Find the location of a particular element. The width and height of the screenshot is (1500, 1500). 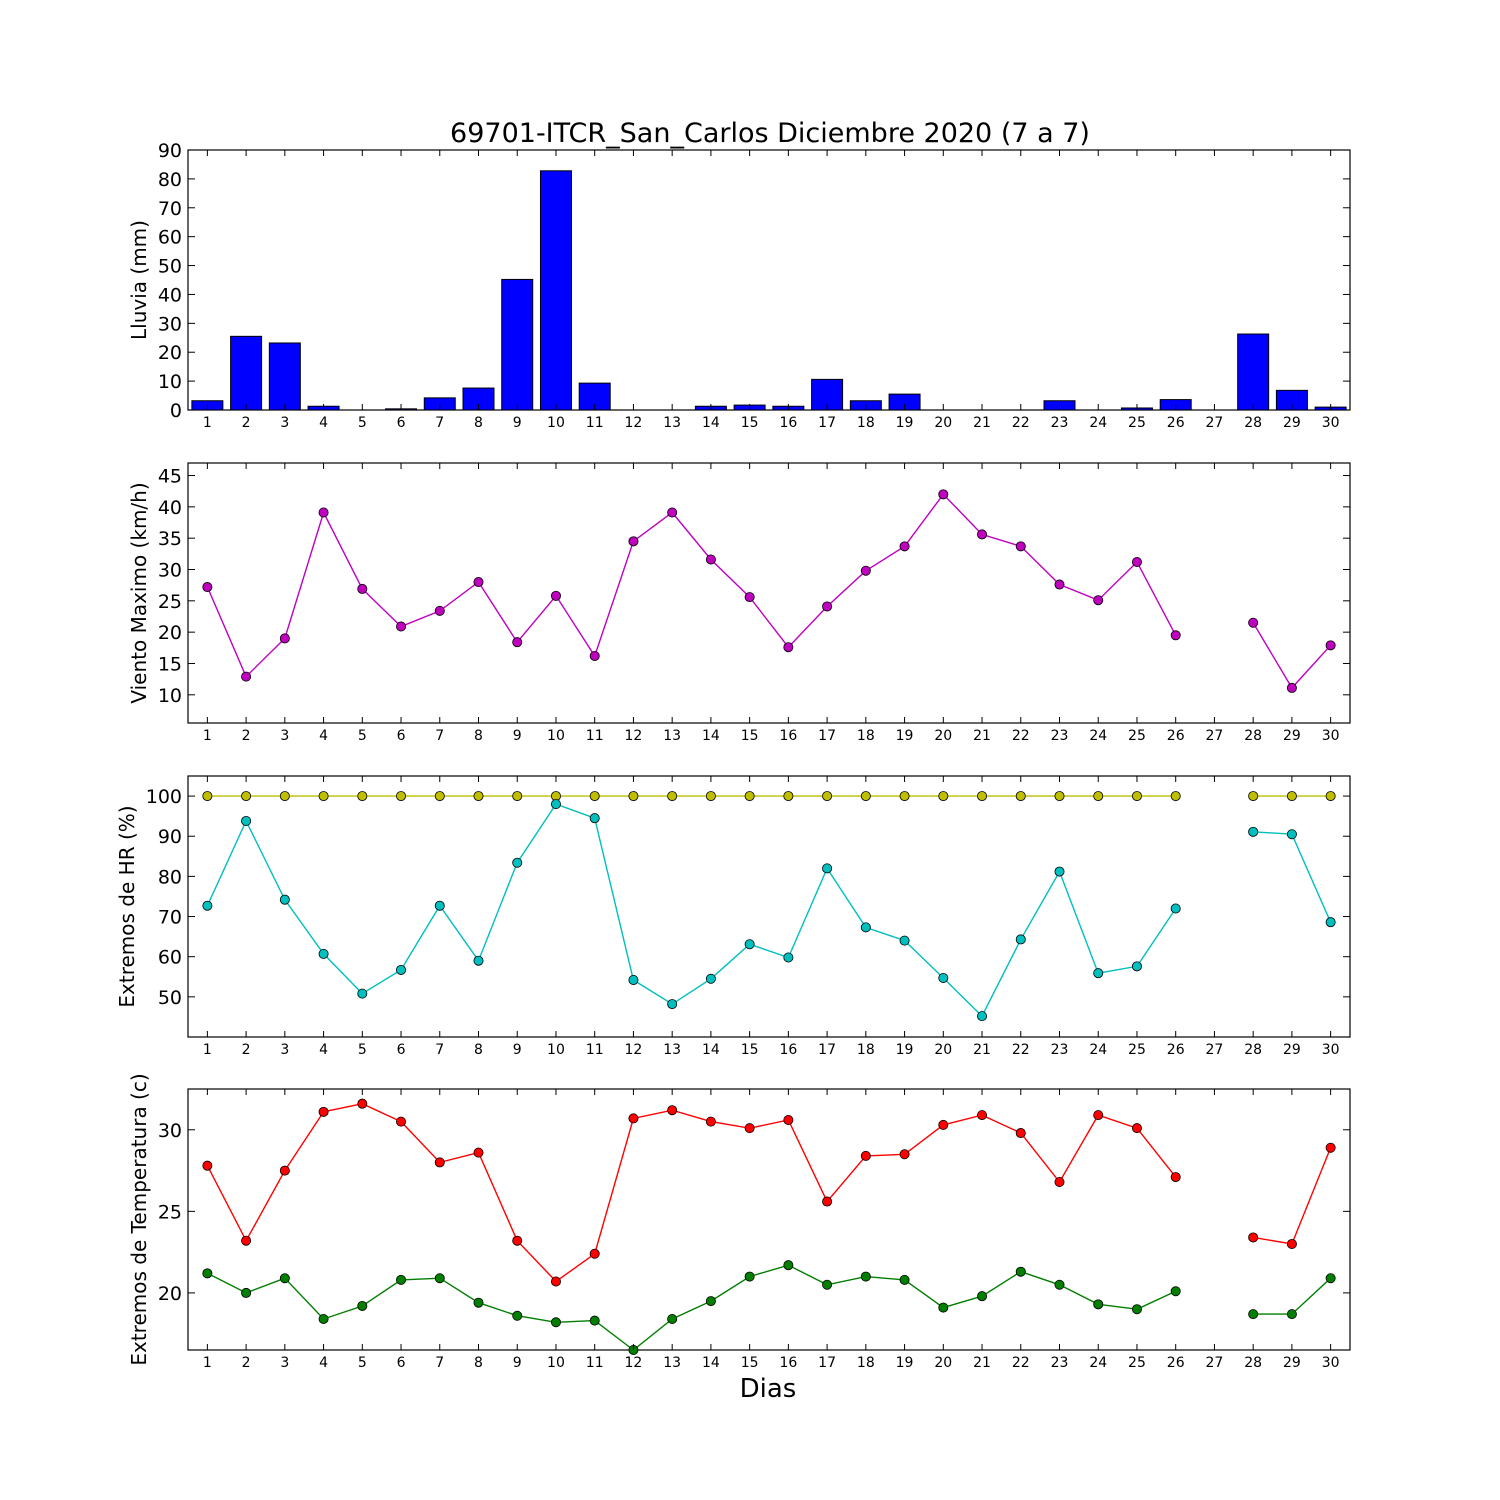

y-tick-label: 10 is located at coordinates (170, 382).